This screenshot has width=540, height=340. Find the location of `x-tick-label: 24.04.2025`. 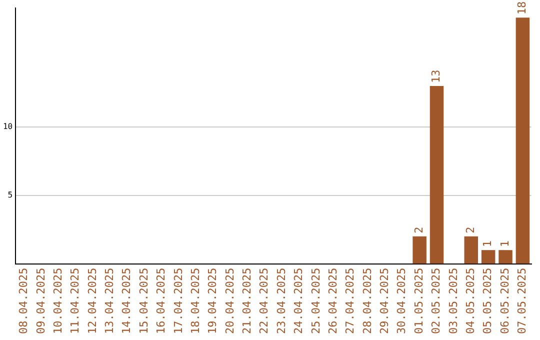

x-tick-label: 24.04.2025 is located at coordinates (299, 301).